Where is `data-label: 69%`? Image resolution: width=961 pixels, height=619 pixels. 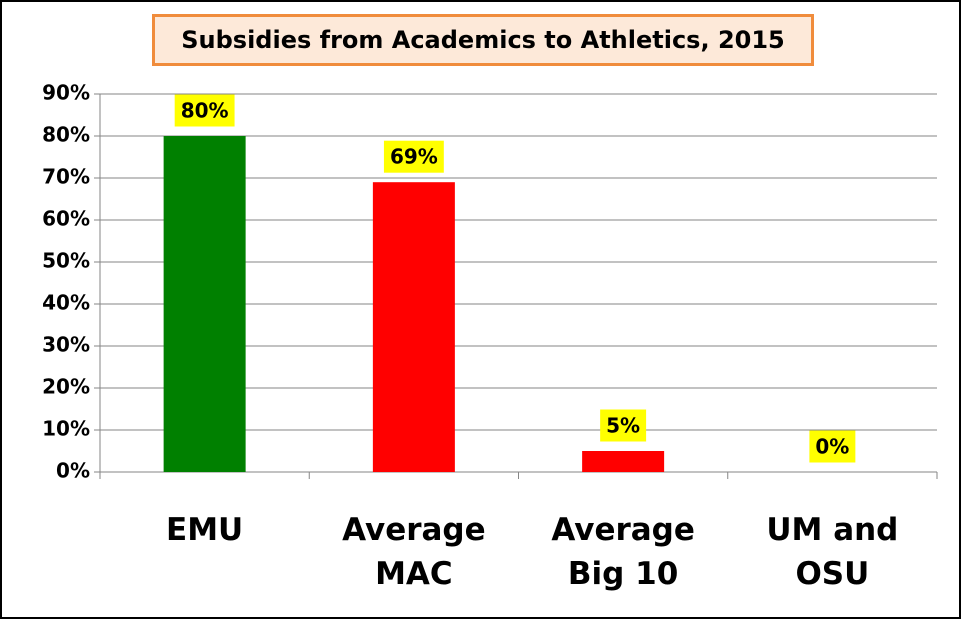 data-label: 69% is located at coordinates (414, 157).